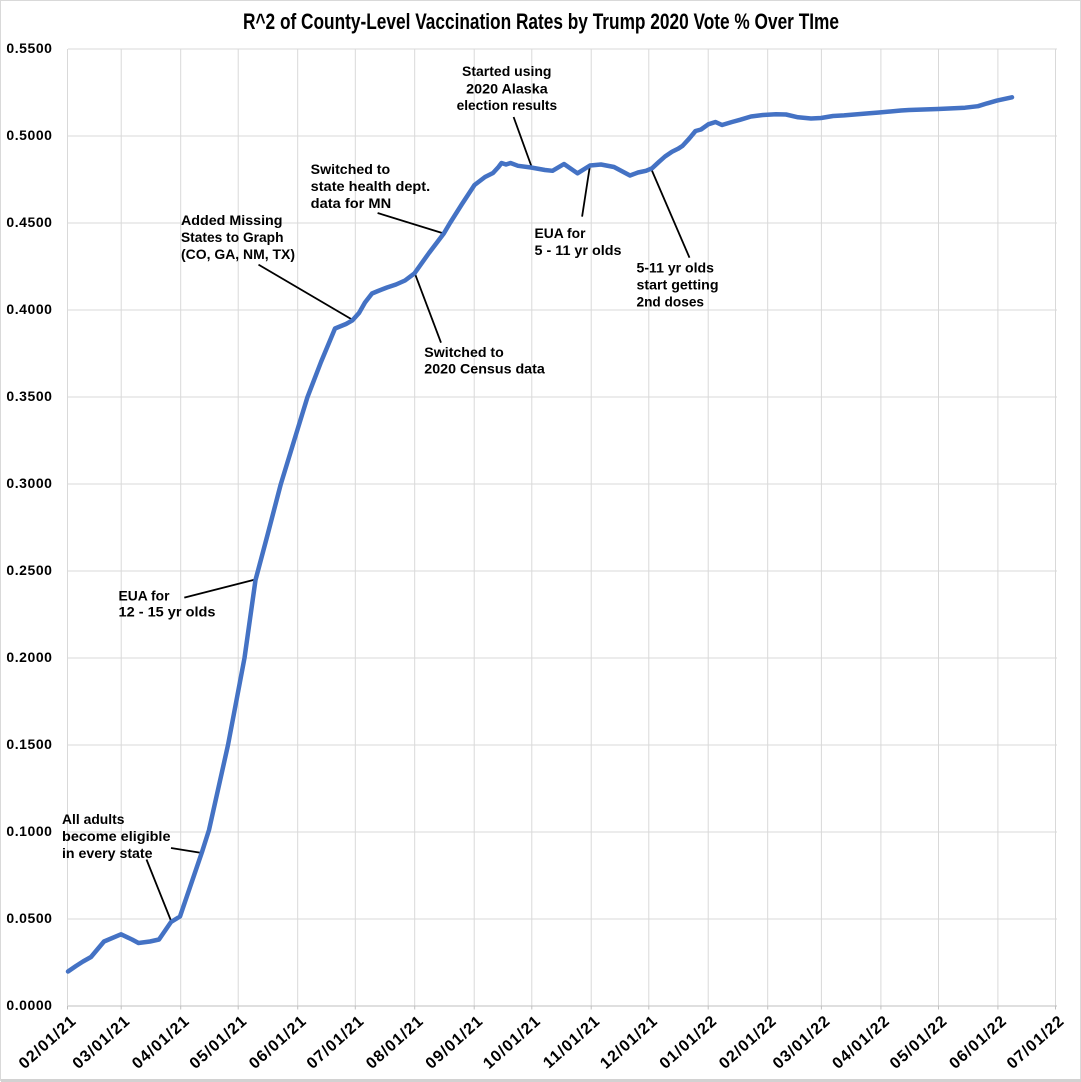 The image size is (1081, 1082). What do you see at coordinates (507, 89) in the screenshot?
I see `svg-text: 2020 Alaska` at bounding box center [507, 89].